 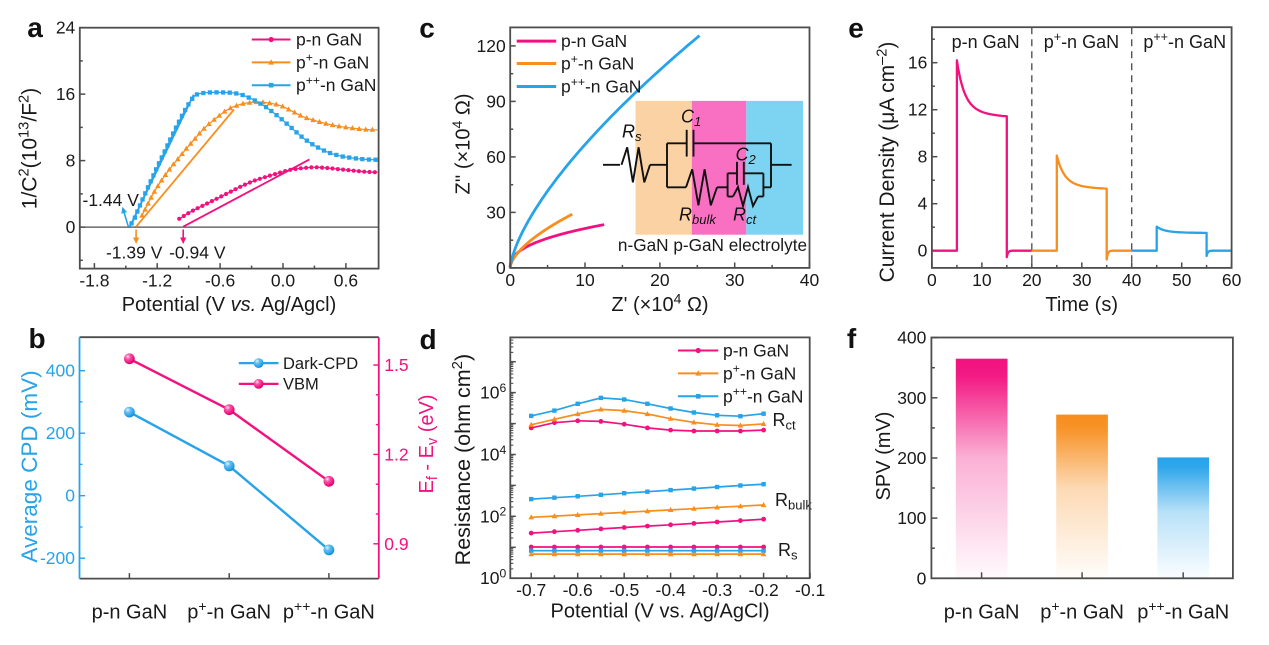 I want to click on svg-text: -0.4, so click(x=671, y=590).